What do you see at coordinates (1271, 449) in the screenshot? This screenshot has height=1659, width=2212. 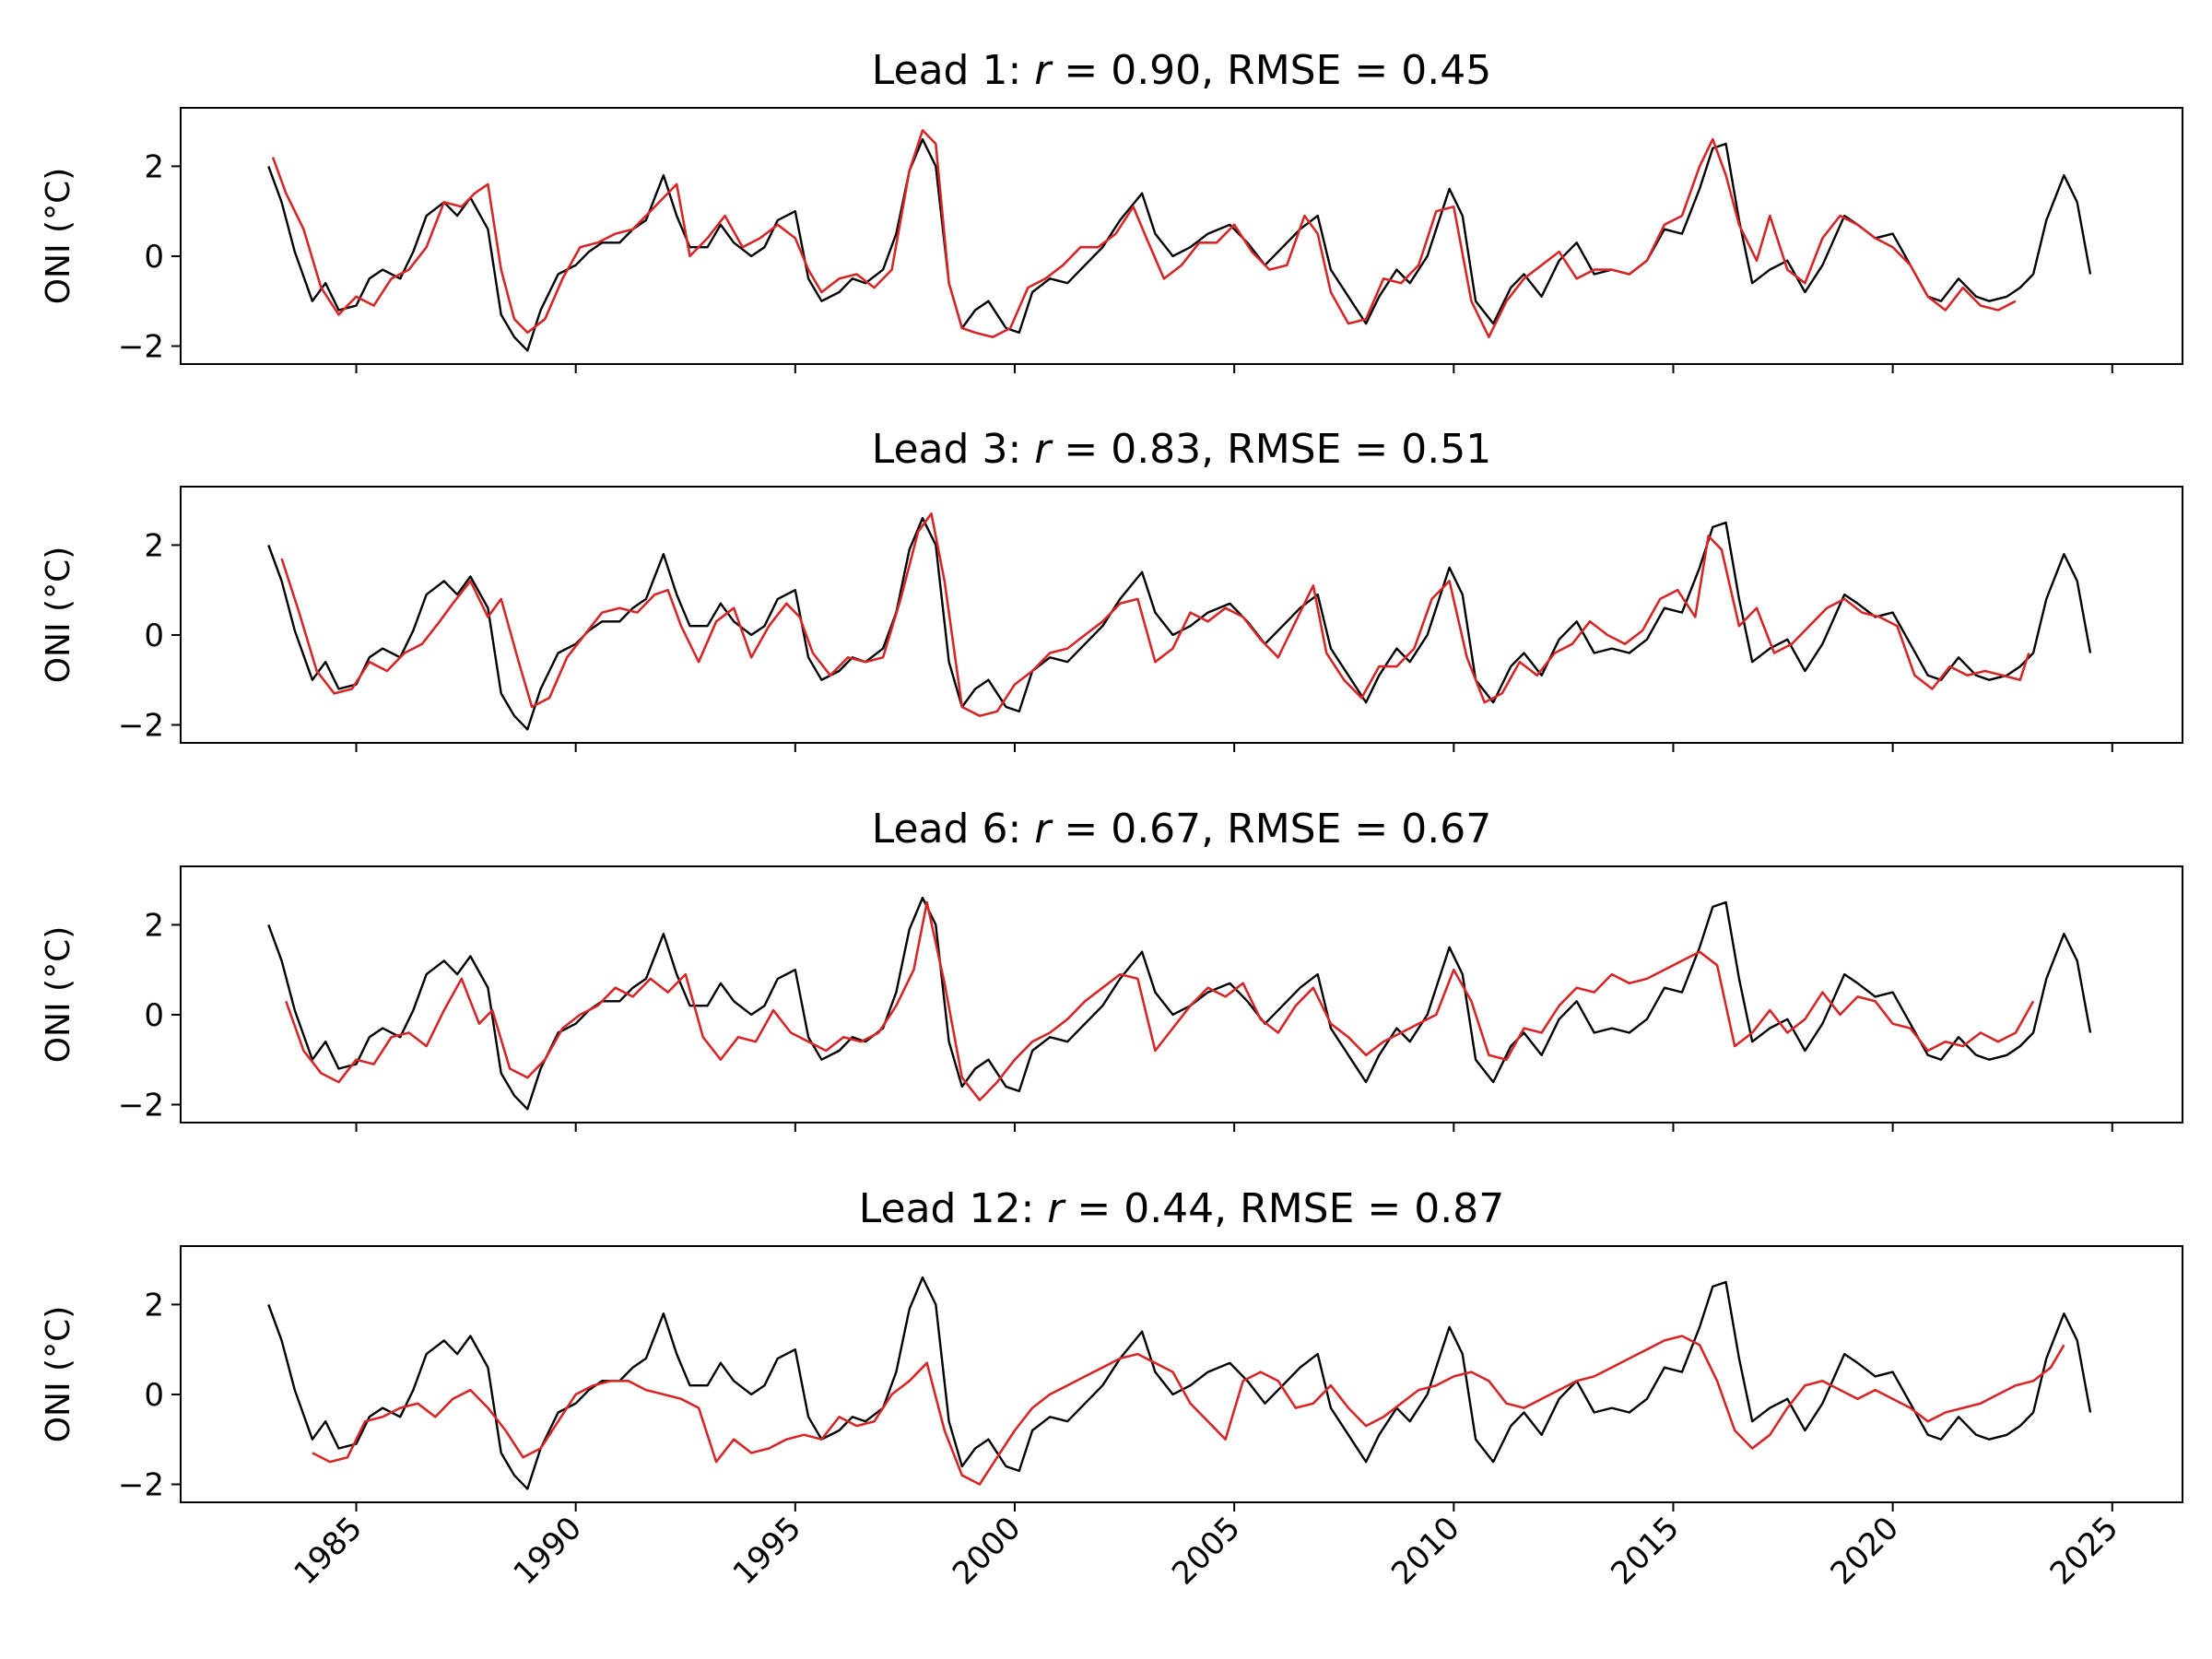 I see `title-stats: = 0.83, RMSE = 0.51` at bounding box center [1271, 449].